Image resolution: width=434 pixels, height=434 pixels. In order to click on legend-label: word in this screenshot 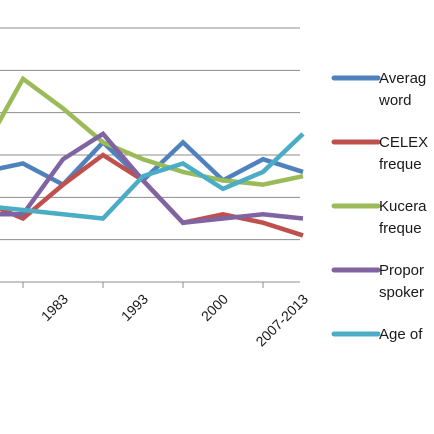, I will do `click(395, 100)`.